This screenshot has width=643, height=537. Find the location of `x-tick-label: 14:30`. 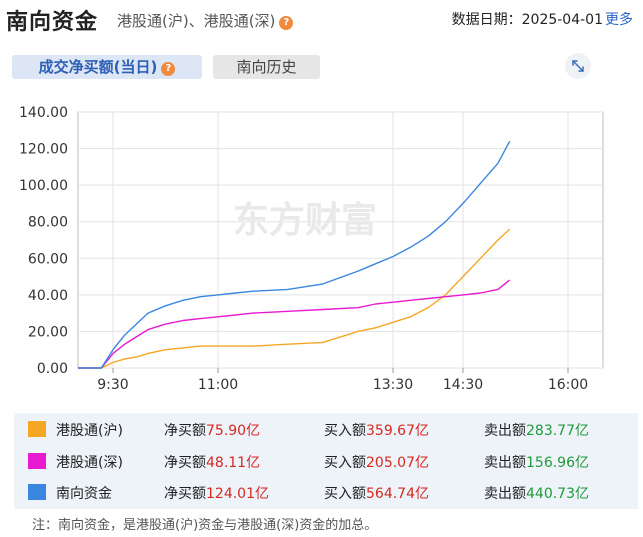

x-tick-label: 14:30 is located at coordinates (463, 385).